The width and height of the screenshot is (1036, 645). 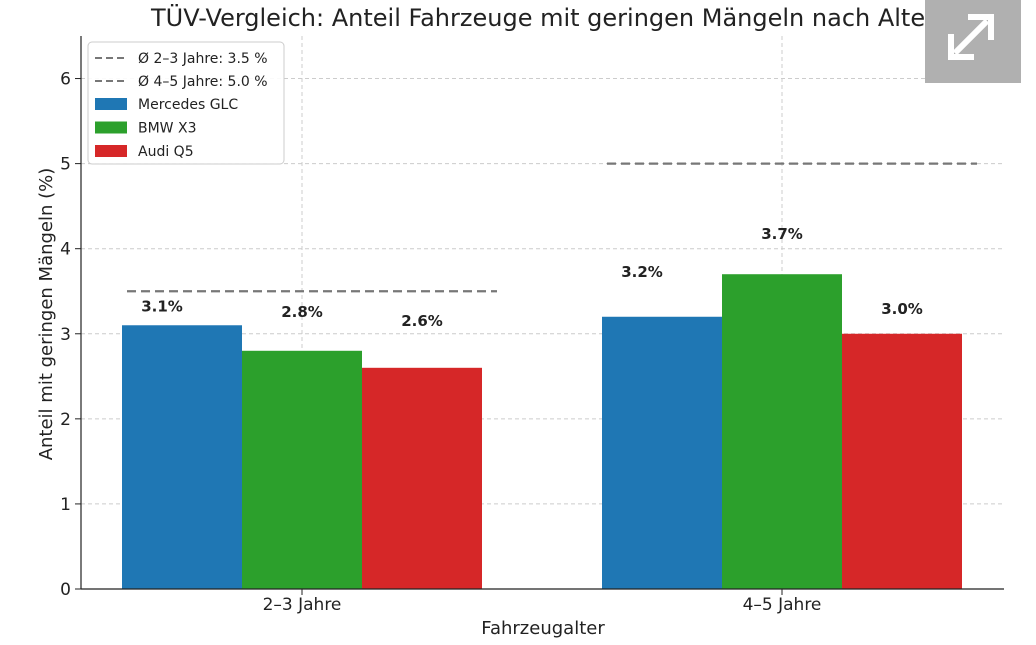 What do you see at coordinates (65, 80) in the screenshot?
I see `y-tick-label: 6` at bounding box center [65, 80].